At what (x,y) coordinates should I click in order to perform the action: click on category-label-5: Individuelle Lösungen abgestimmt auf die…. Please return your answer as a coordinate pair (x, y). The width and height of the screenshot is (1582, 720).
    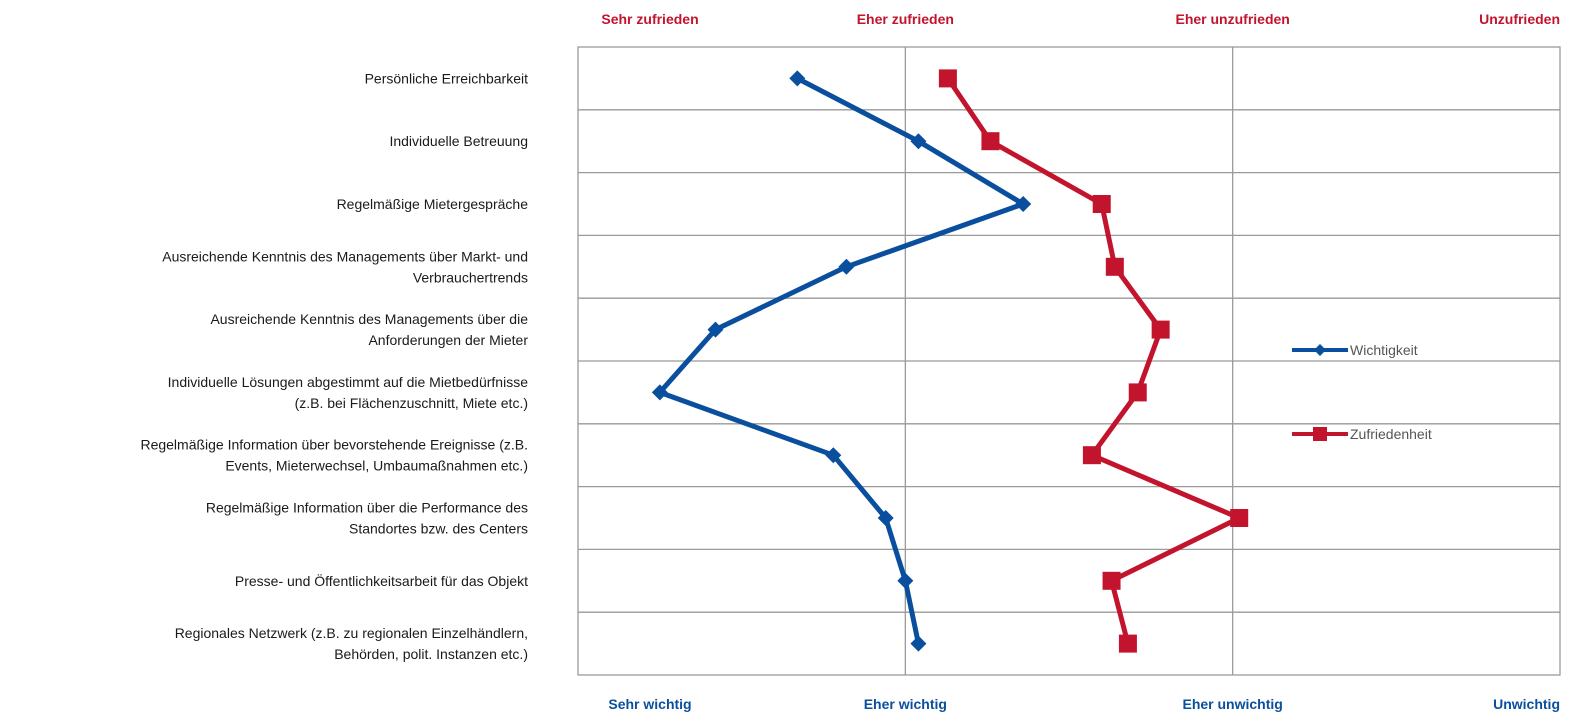
    Looking at the image, I should click on (348, 392).